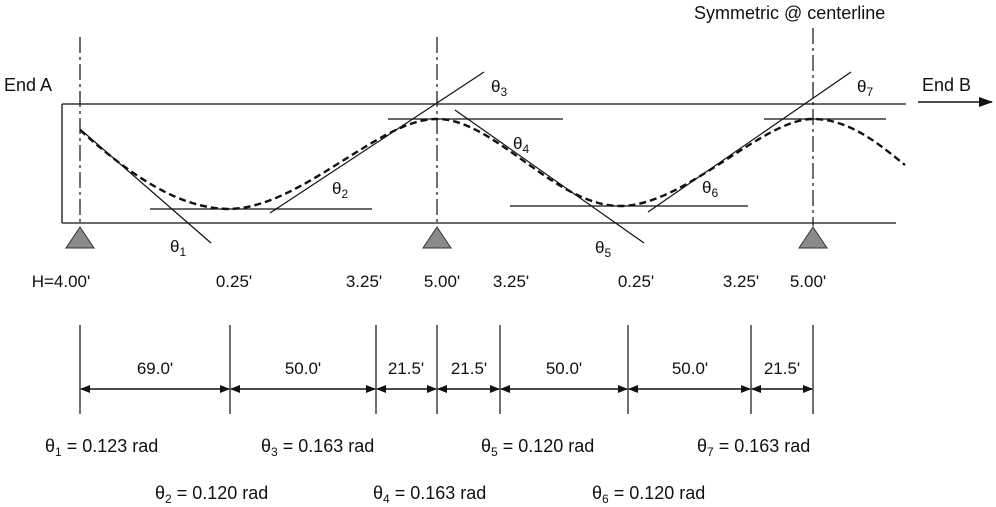 This screenshot has width=996, height=507. Describe the element at coordinates (340, 190) in the screenshot. I see `theta2-label: θ2` at that location.